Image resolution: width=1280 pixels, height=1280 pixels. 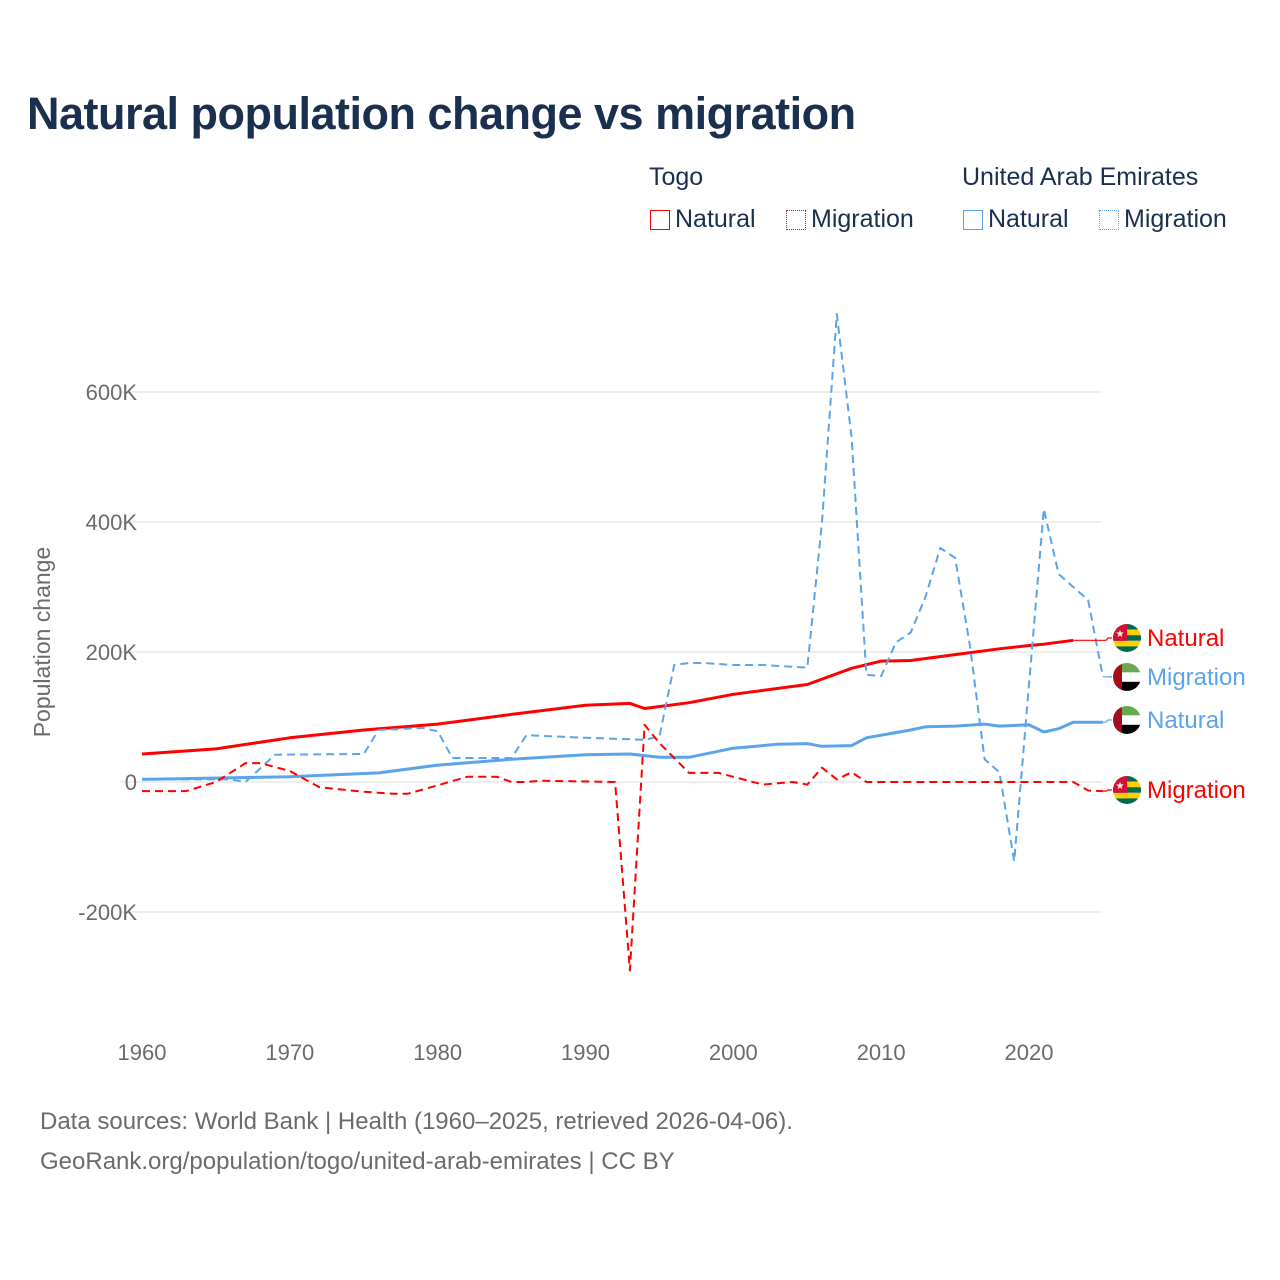 I want to click on x-tick-label: 1980, so click(x=437, y=1052).